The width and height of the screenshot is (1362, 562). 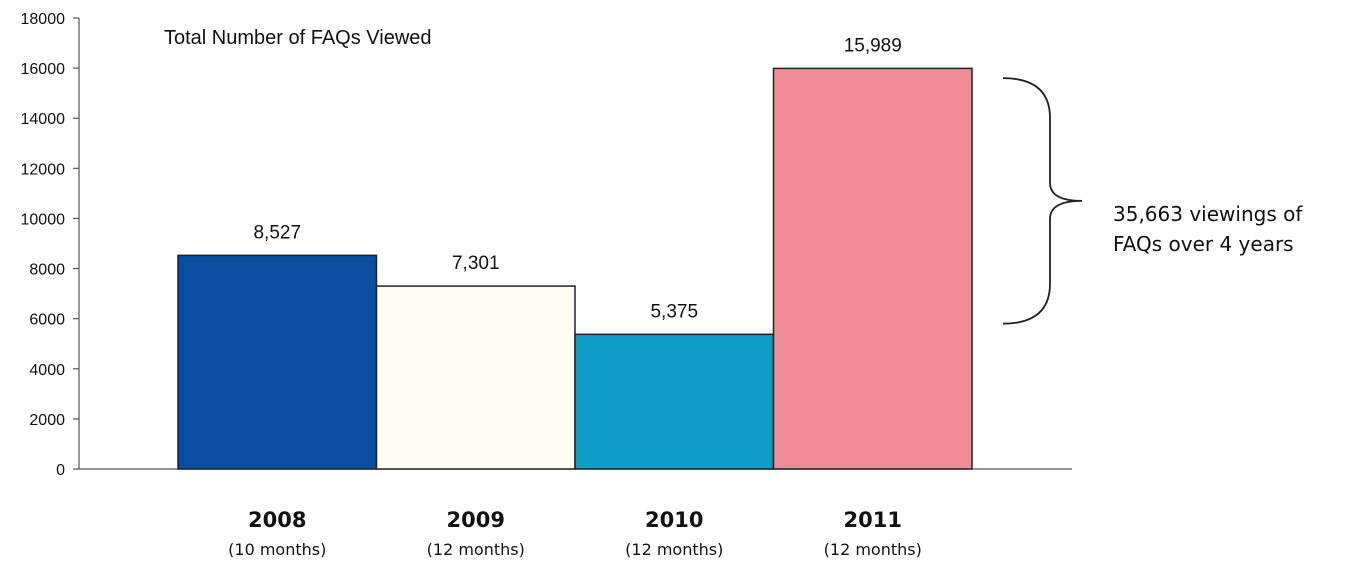 What do you see at coordinates (1208, 214) in the screenshot?
I see `annotation-line-1: 35,663 viewings of` at bounding box center [1208, 214].